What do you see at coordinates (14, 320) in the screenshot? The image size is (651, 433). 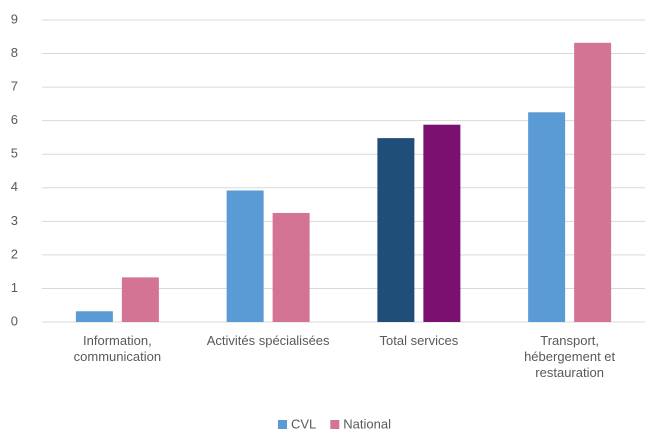 I see `y-tick-label: 0` at bounding box center [14, 320].